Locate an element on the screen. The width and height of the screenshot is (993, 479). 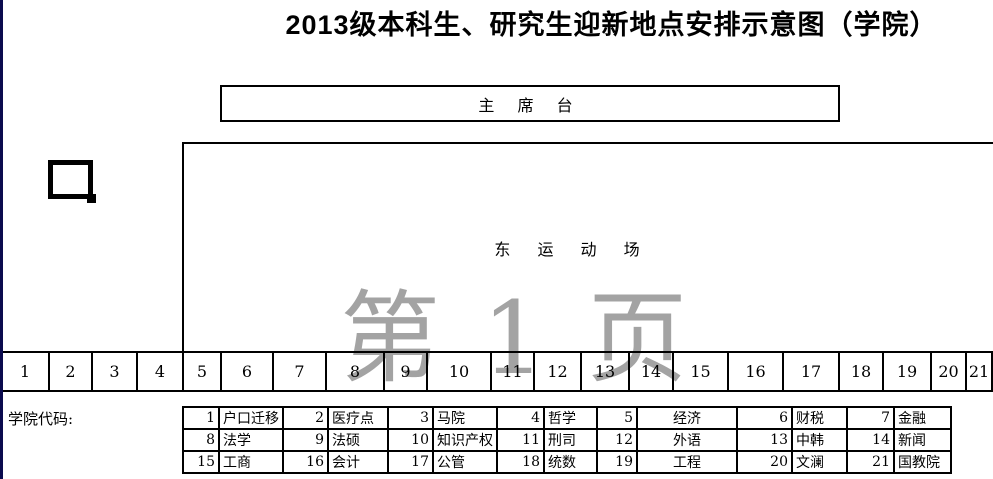
code-number-6: 6 is located at coordinates (764, 418).